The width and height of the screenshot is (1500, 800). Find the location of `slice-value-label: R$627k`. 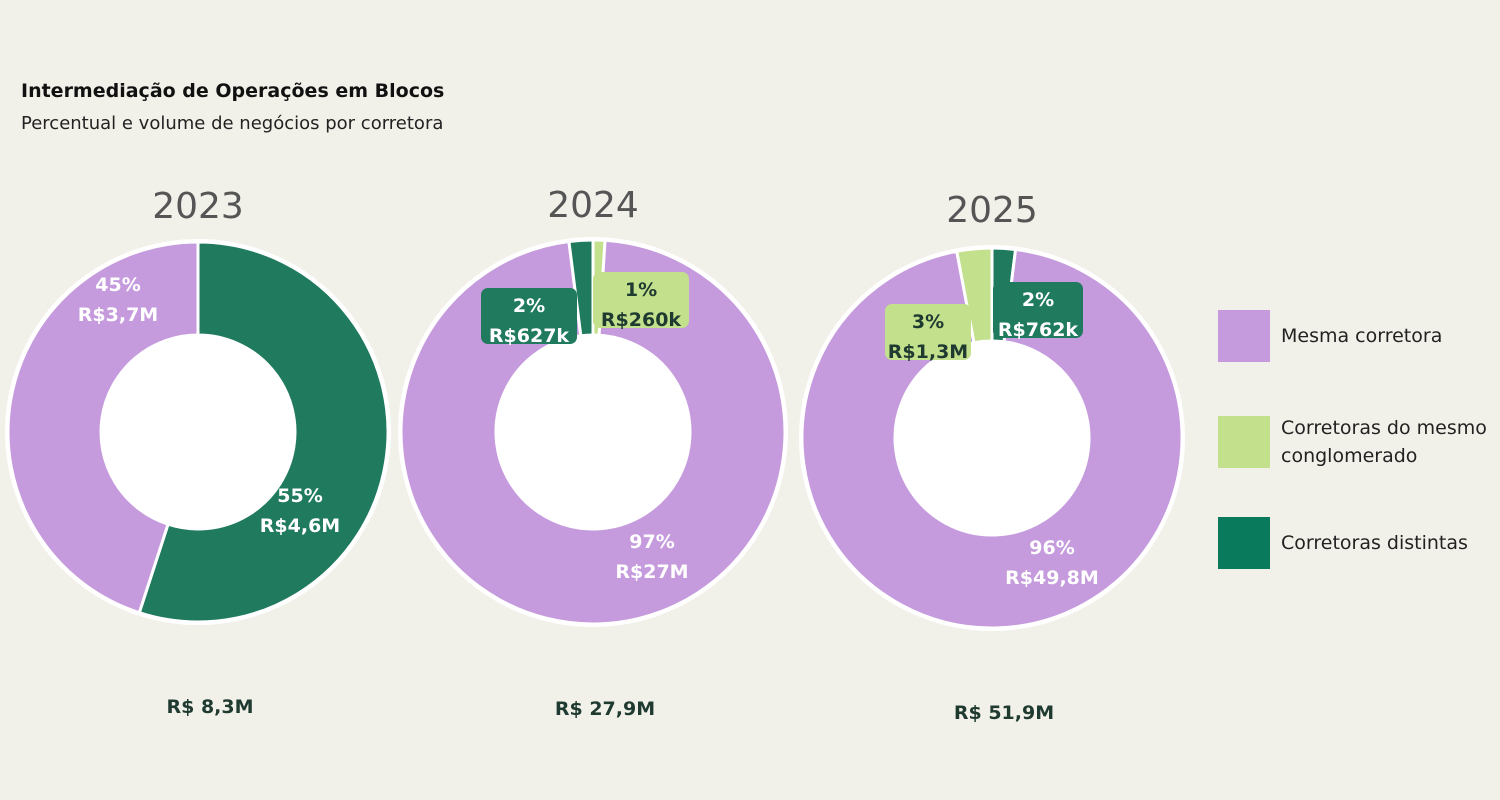

slice-value-label: R$627k is located at coordinates (529, 336).